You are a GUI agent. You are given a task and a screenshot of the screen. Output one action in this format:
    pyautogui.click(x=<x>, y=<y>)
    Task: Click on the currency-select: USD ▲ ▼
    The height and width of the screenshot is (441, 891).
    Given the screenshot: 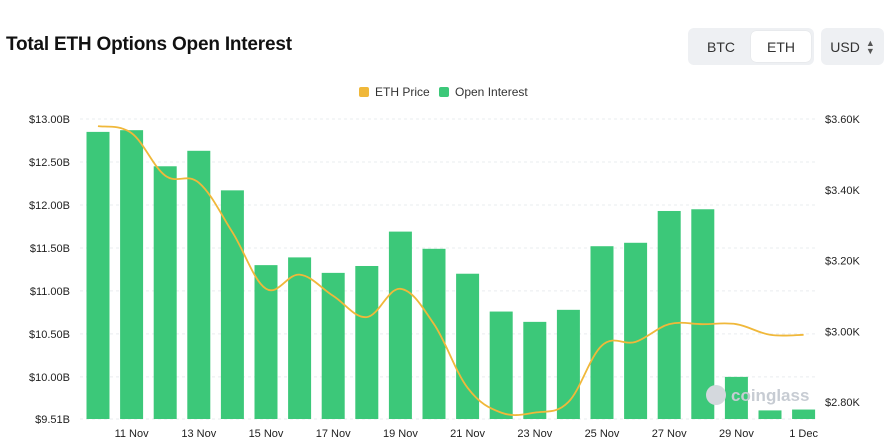 What is the action you would take?
    pyautogui.click(x=852, y=46)
    